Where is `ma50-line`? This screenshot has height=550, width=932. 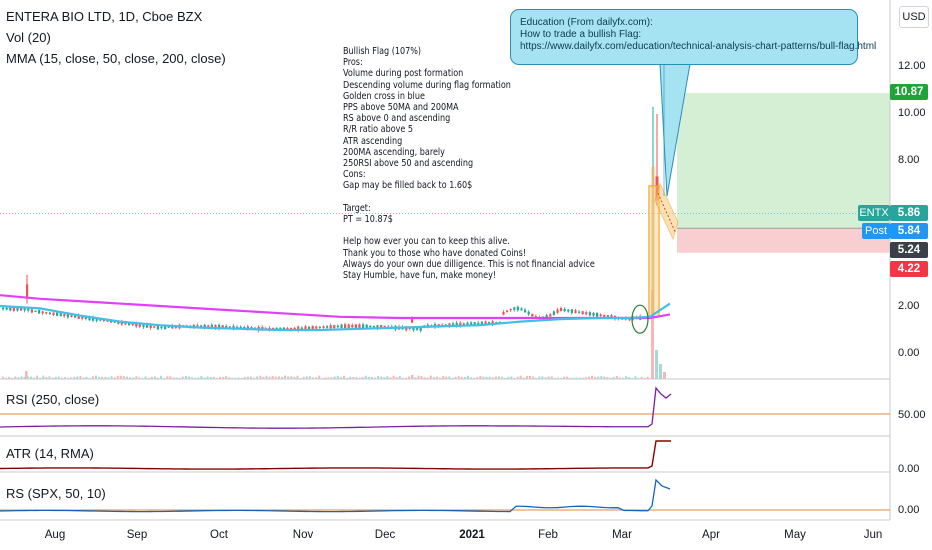 ma50-line is located at coordinates (335, 317).